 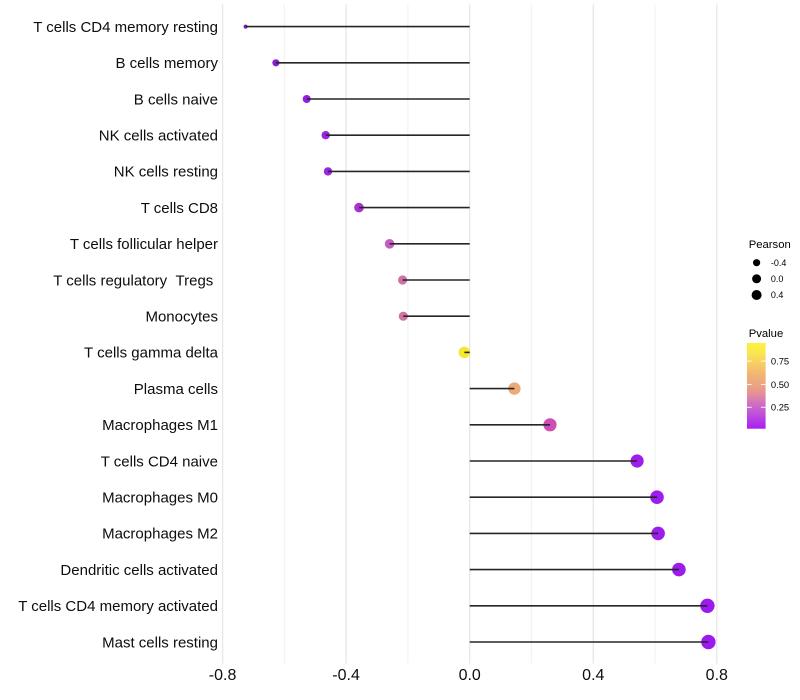 I want to click on svg-text: Macrophages M0, so click(x=160, y=498).